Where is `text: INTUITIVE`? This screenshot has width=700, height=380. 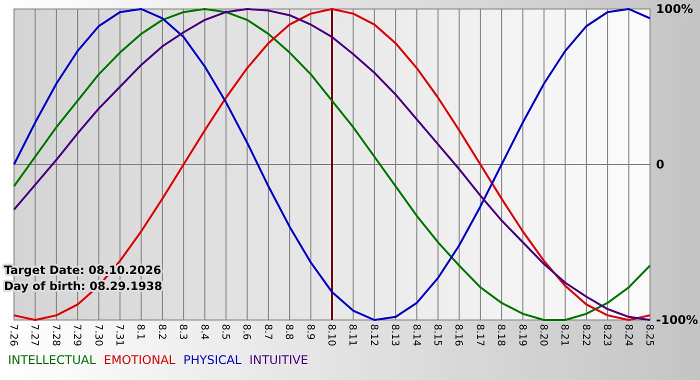
text: INTUITIVE is located at coordinates (278, 360).